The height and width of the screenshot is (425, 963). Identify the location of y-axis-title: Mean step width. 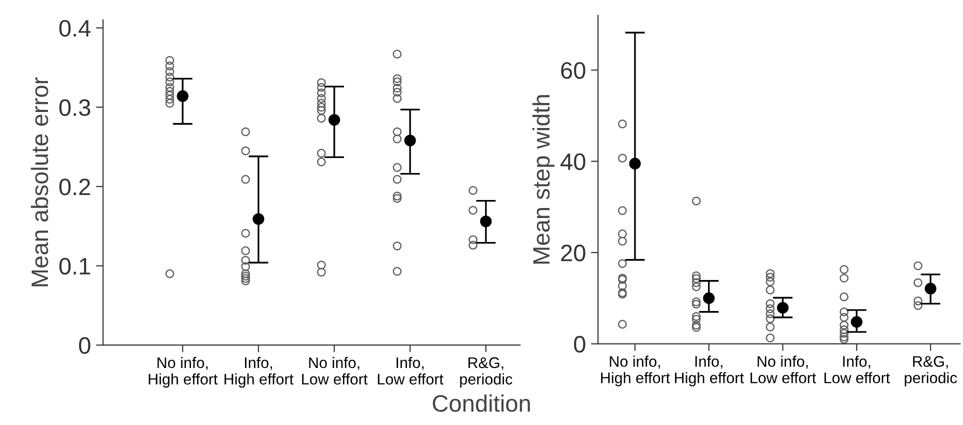
(543, 179).